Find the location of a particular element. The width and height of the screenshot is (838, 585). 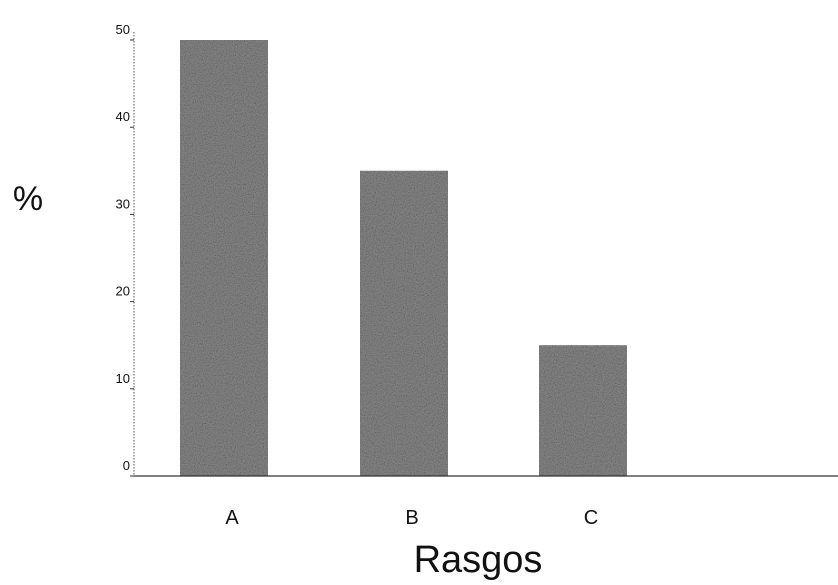

y-tick-label-40: 40 is located at coordinates (123, 116).